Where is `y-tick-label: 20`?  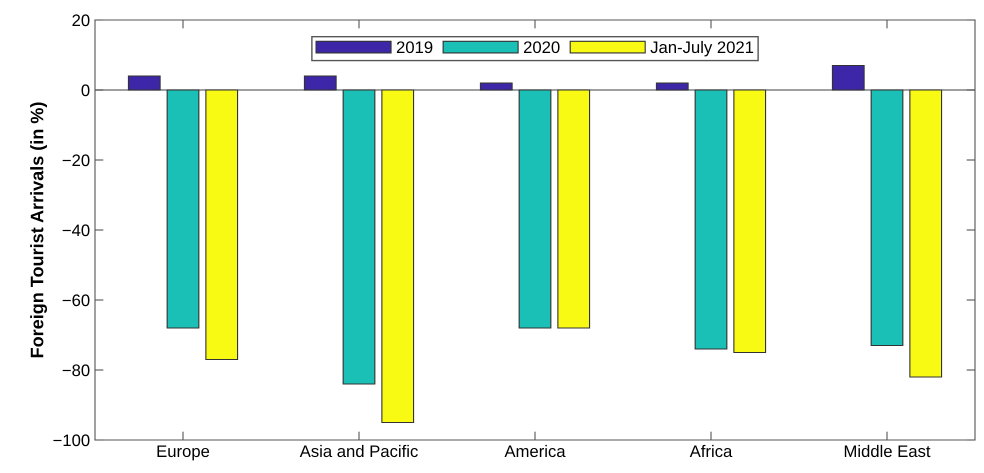 y-tick-label: 20 is located at coordinates (81, 20).